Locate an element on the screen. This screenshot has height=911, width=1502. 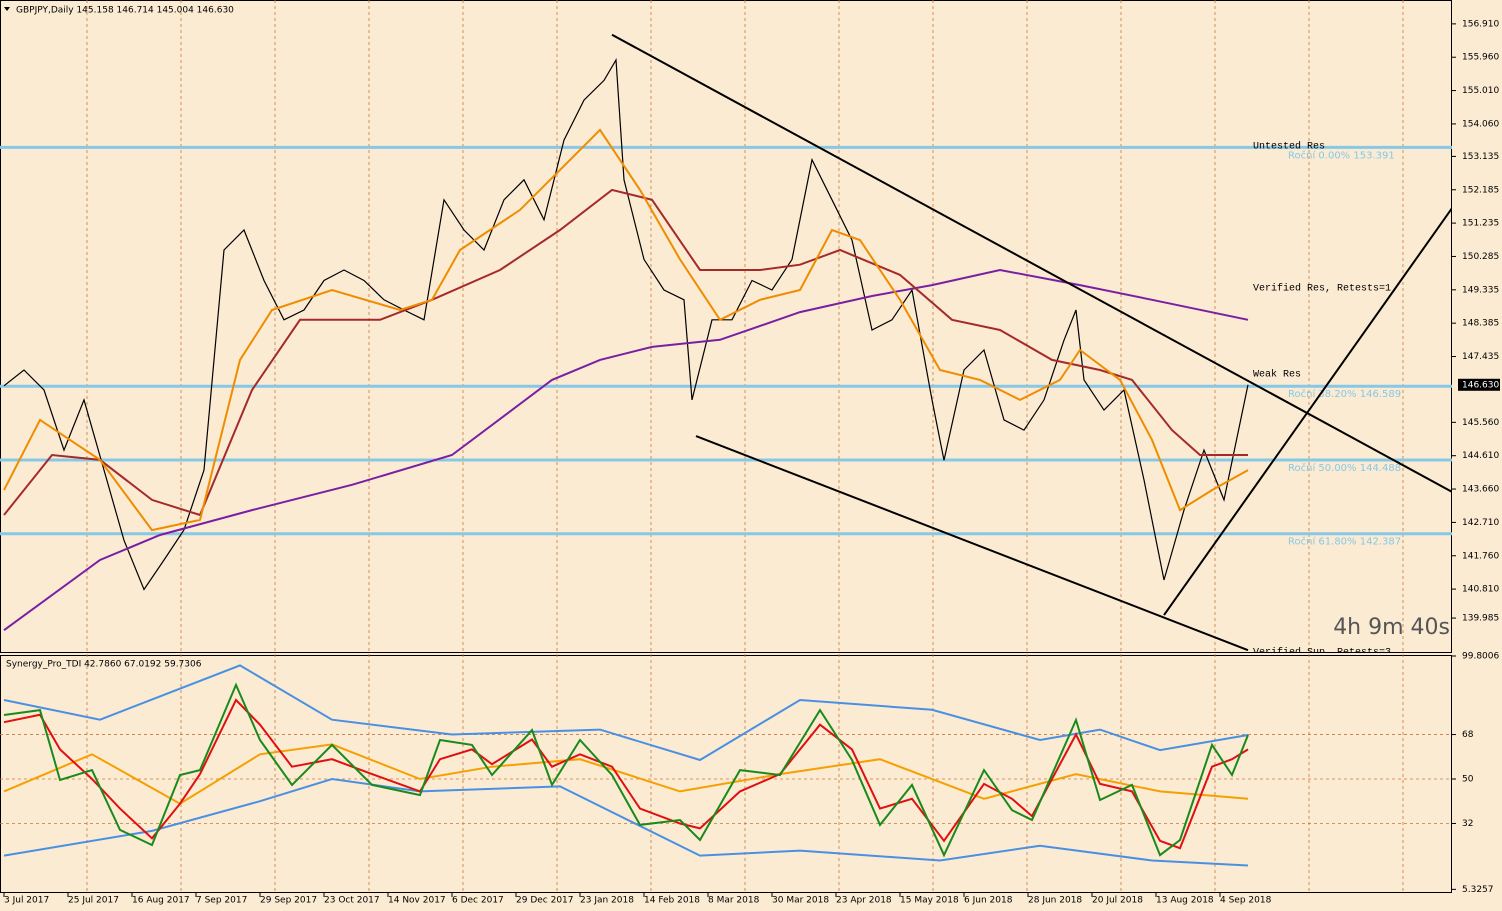
y-tick-label: 151.235 is located at coordinates (1480, 224).